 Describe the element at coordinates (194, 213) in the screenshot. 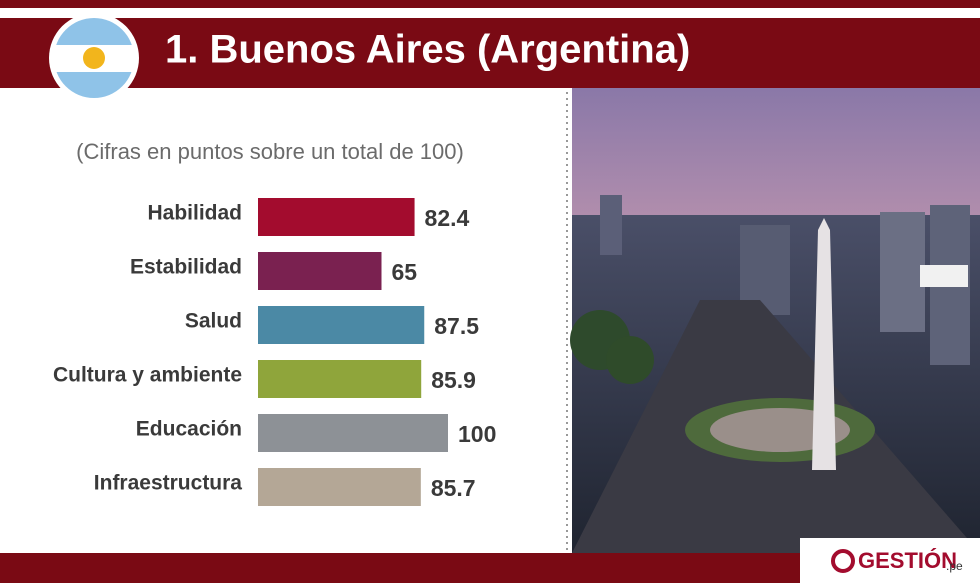

I see `category-label: Habilidad` at that location.